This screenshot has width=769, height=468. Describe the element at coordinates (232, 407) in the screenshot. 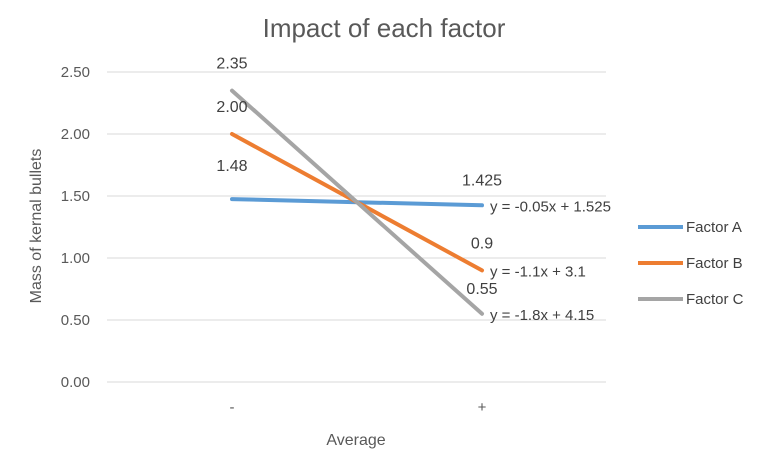

I see `x-tick-label: -` at that location.